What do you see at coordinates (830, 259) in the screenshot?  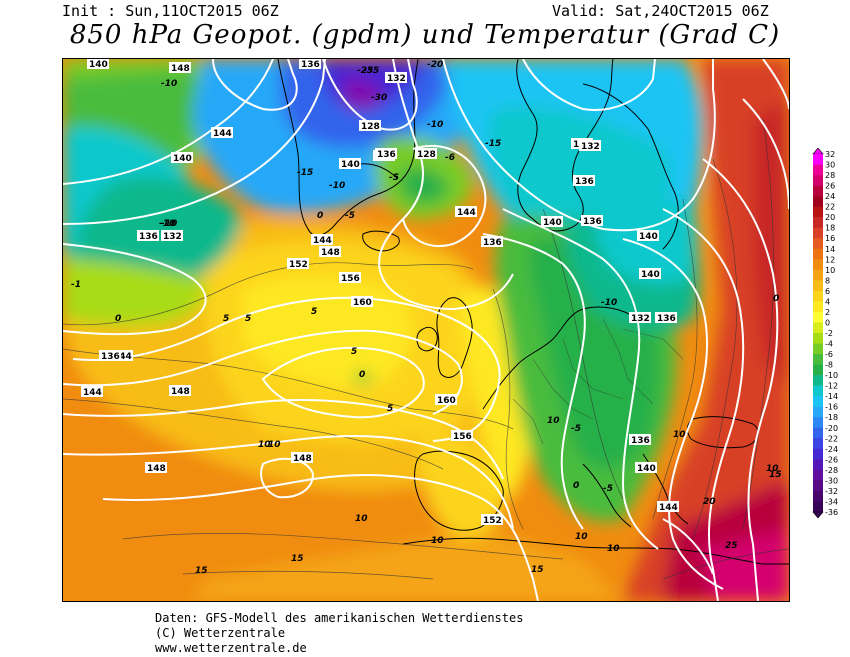 I see `legend-label: 12` at bounding box center [830, 259].